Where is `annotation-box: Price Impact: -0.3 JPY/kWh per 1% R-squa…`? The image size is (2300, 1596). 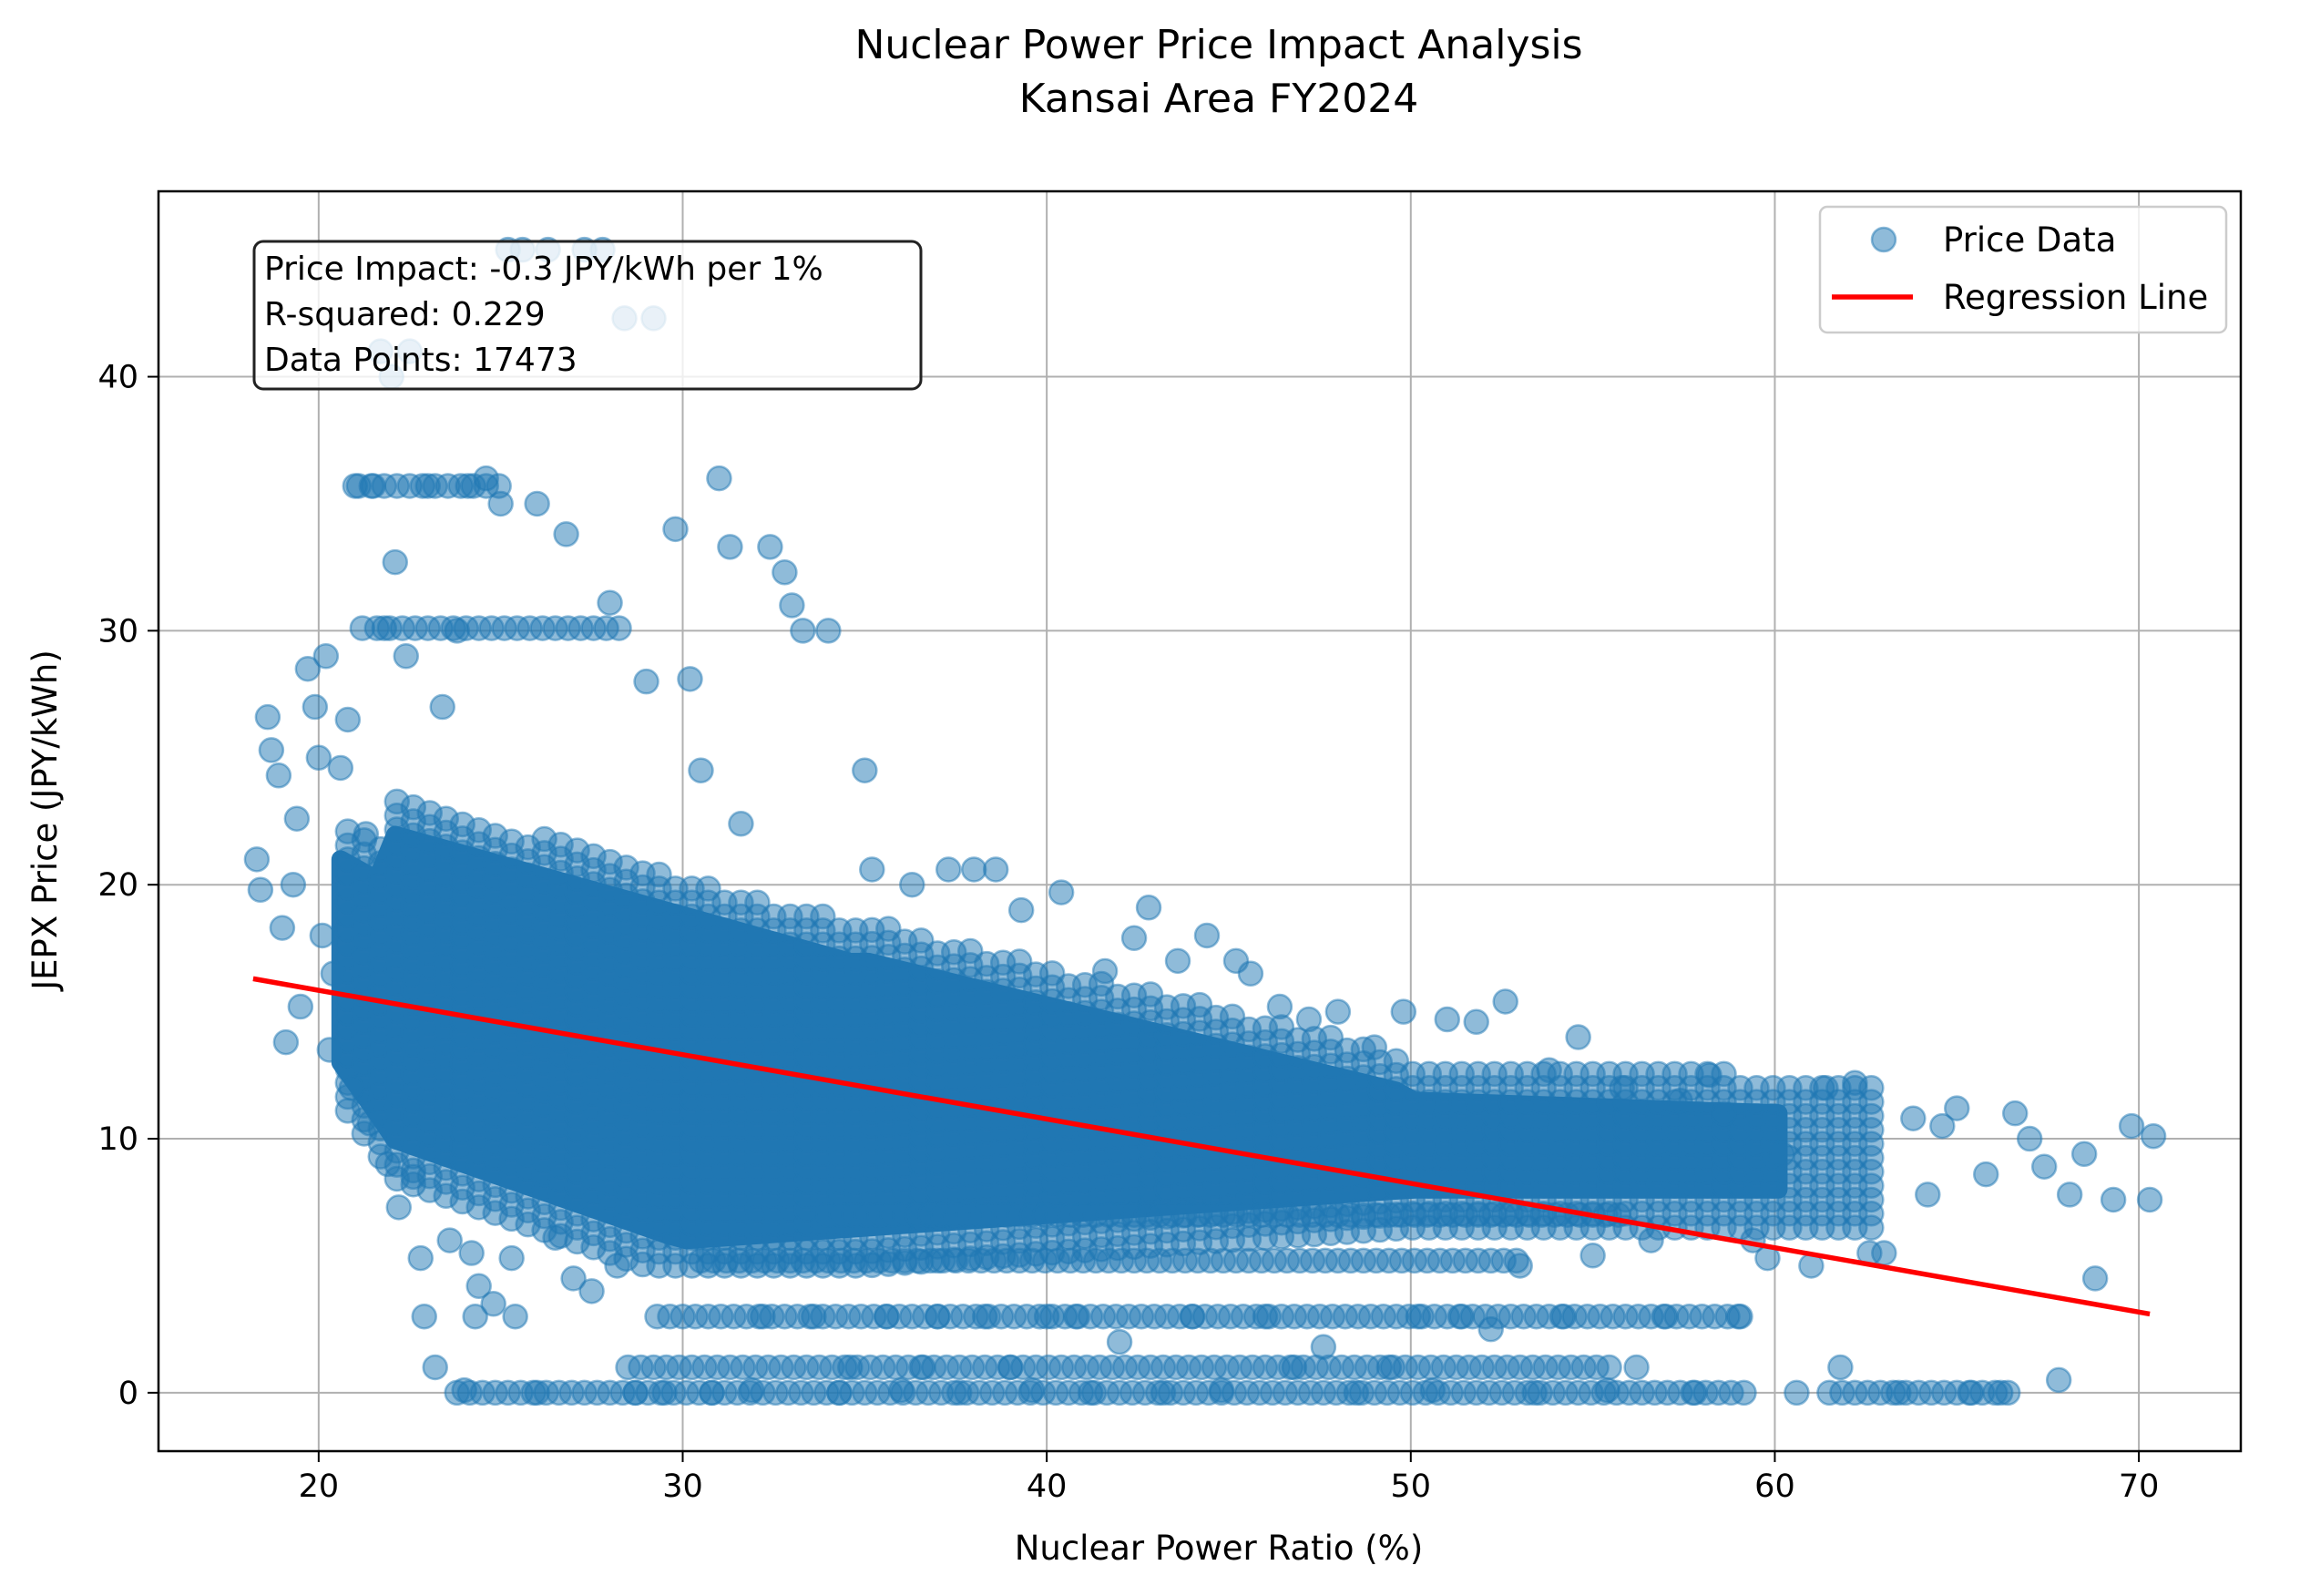 annotation-box: Price Impact: -0.3 JPY/kWh per 1% R-squa… is located at coordinates (587, 315).